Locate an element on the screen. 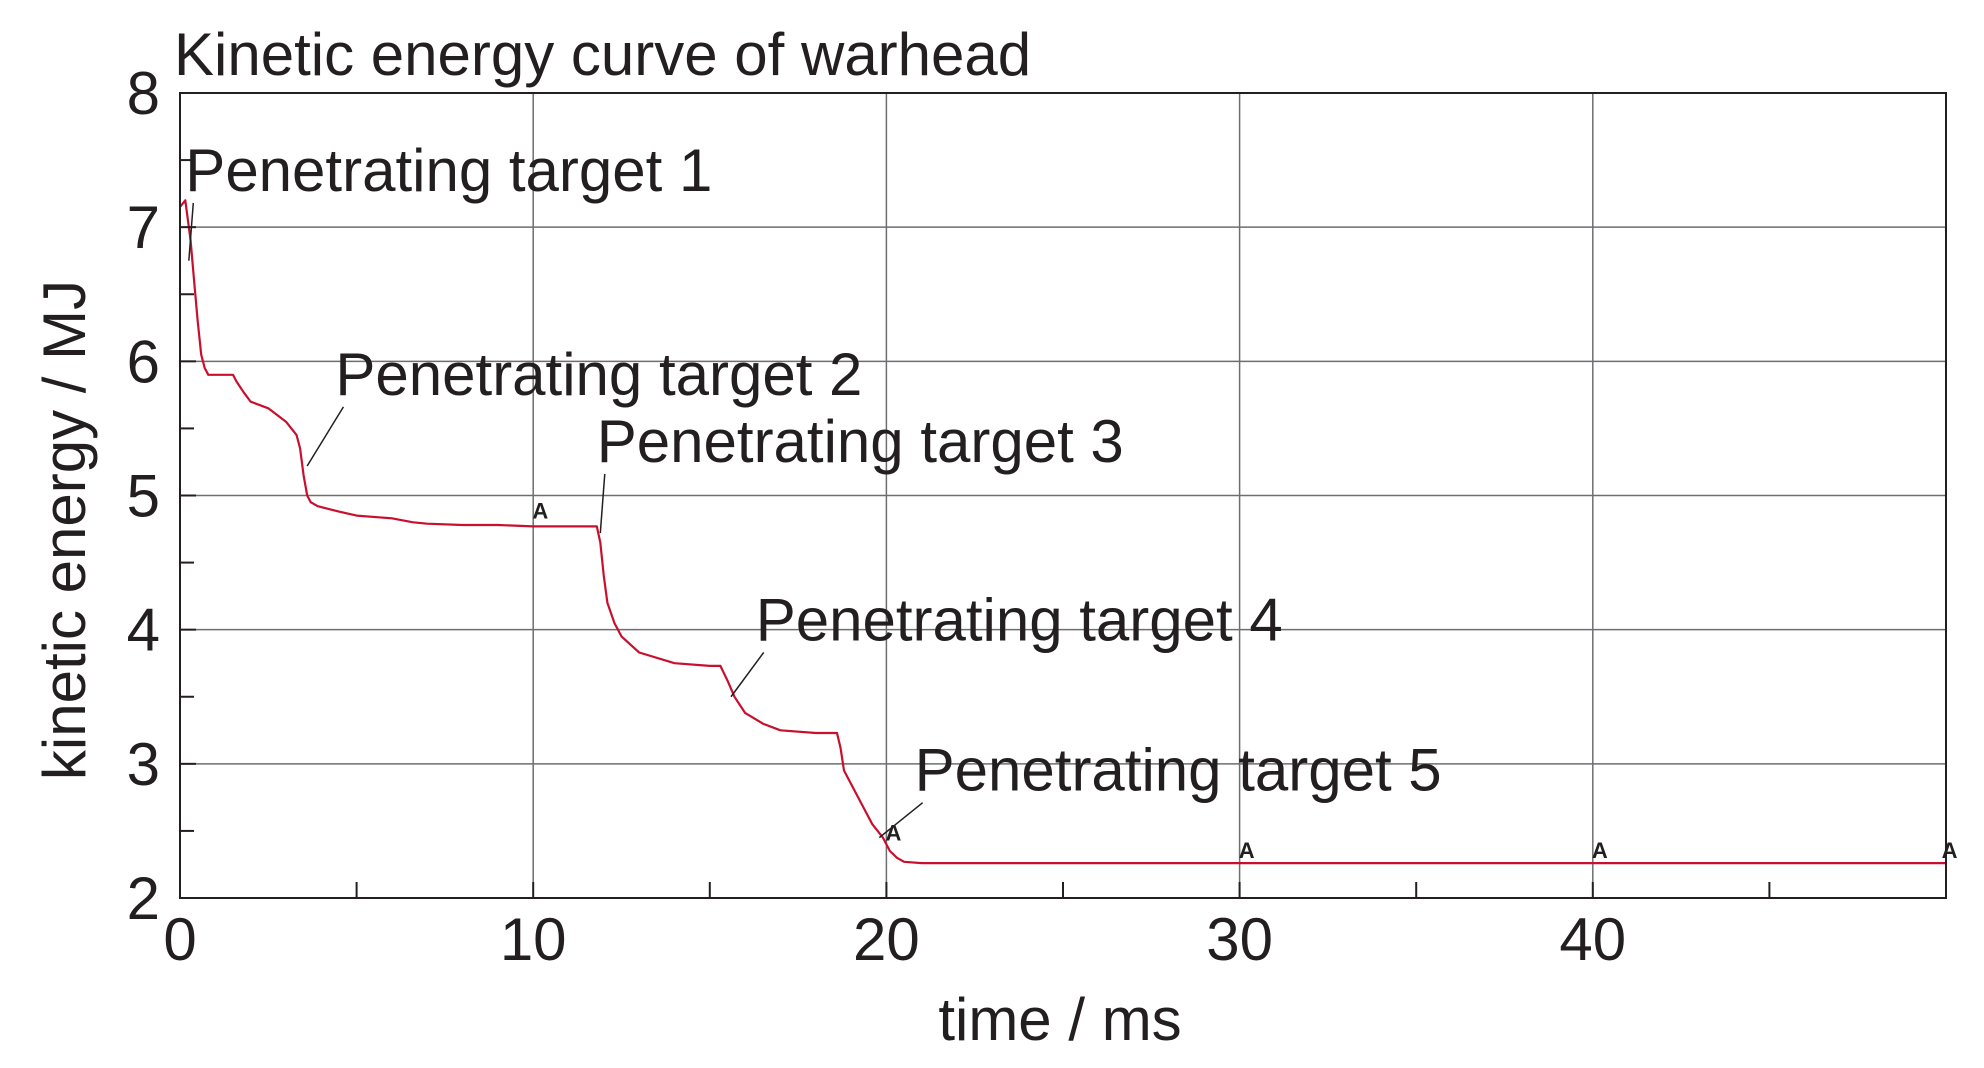 This screenshot has width=1984, height=1068. y-tick-label: 4 is located at coordinates (143, 630).